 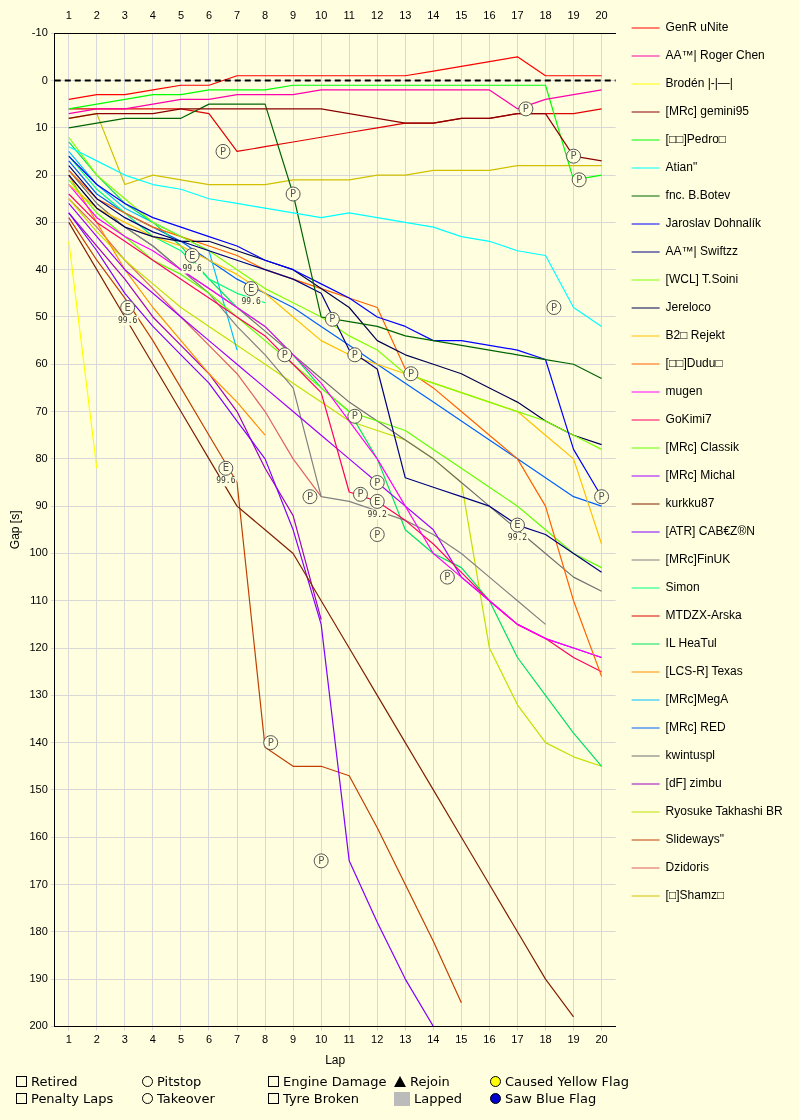 I want to click on x-tick-label: 15, so click(x=461, y=1039).